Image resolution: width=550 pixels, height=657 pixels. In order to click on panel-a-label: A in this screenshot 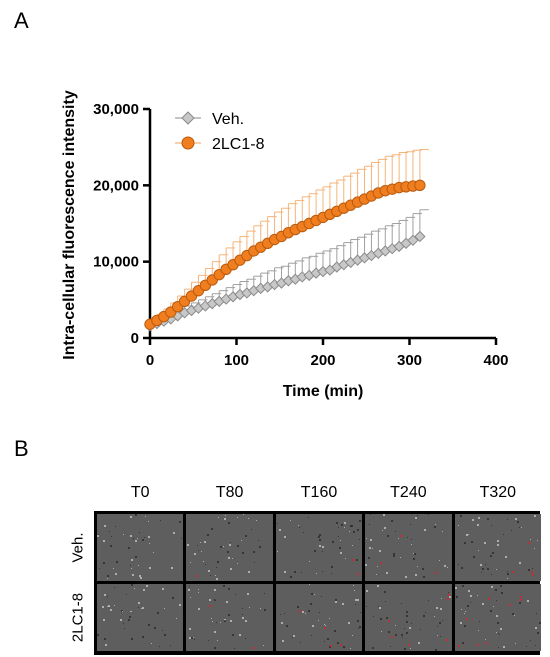, I will do `click(21, 20)`.